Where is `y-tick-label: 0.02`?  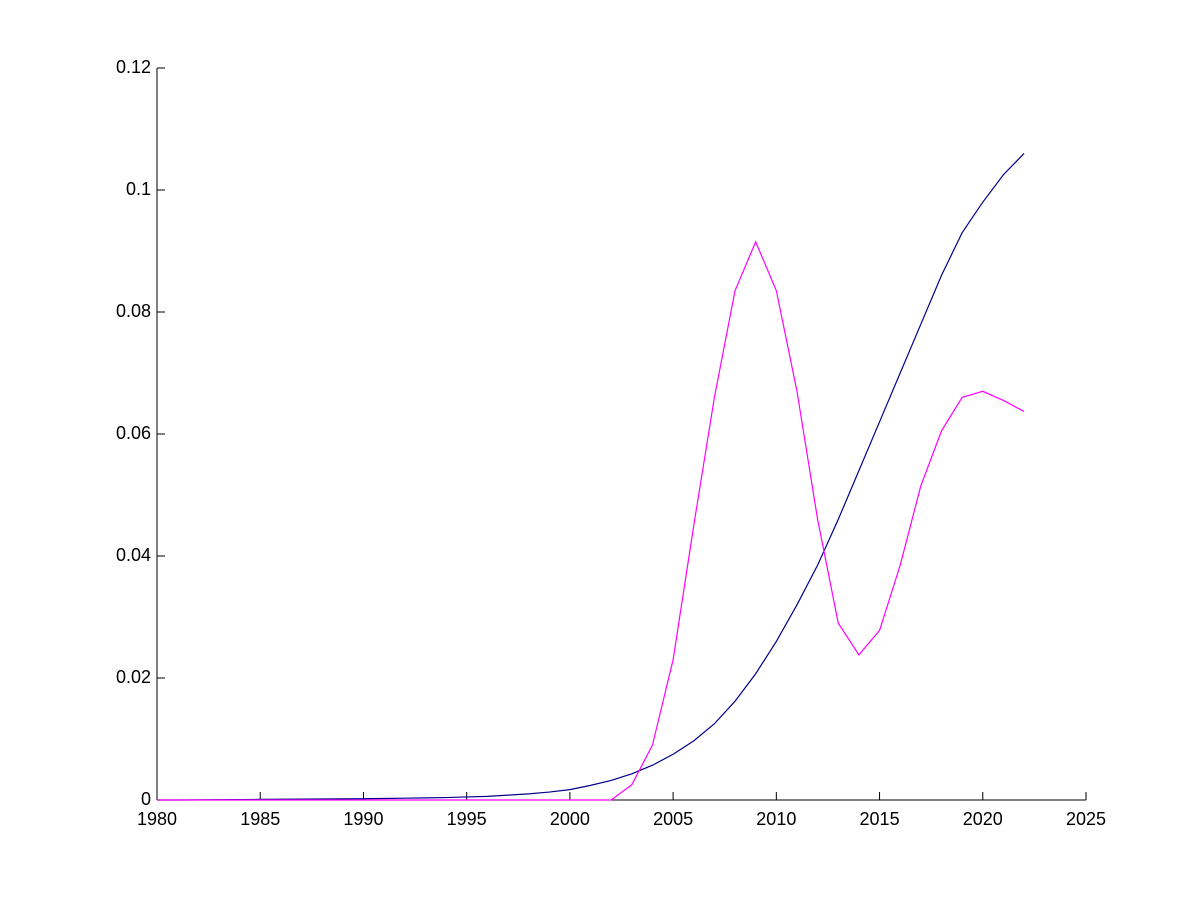 y-tick-label: 0.02 is located at coordinates (133, 677).